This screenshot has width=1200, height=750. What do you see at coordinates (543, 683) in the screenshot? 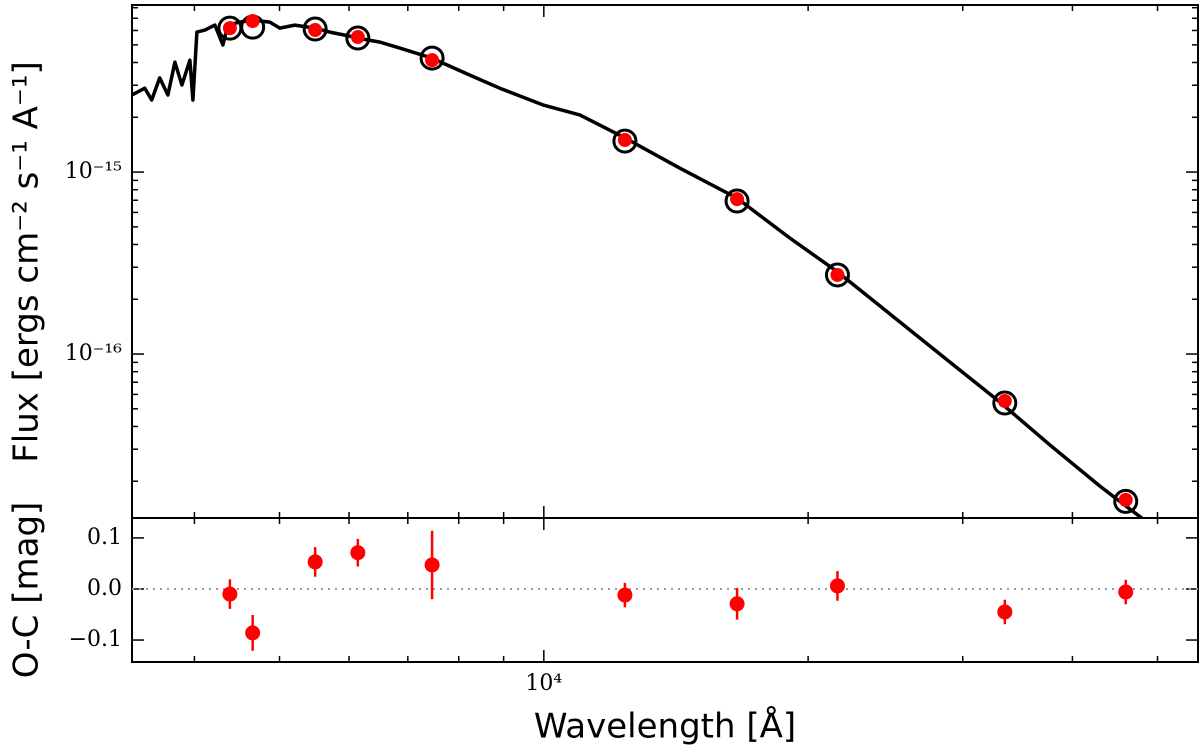
I see `x-tick-label: 10⁴` at bounding box center [543, 683].